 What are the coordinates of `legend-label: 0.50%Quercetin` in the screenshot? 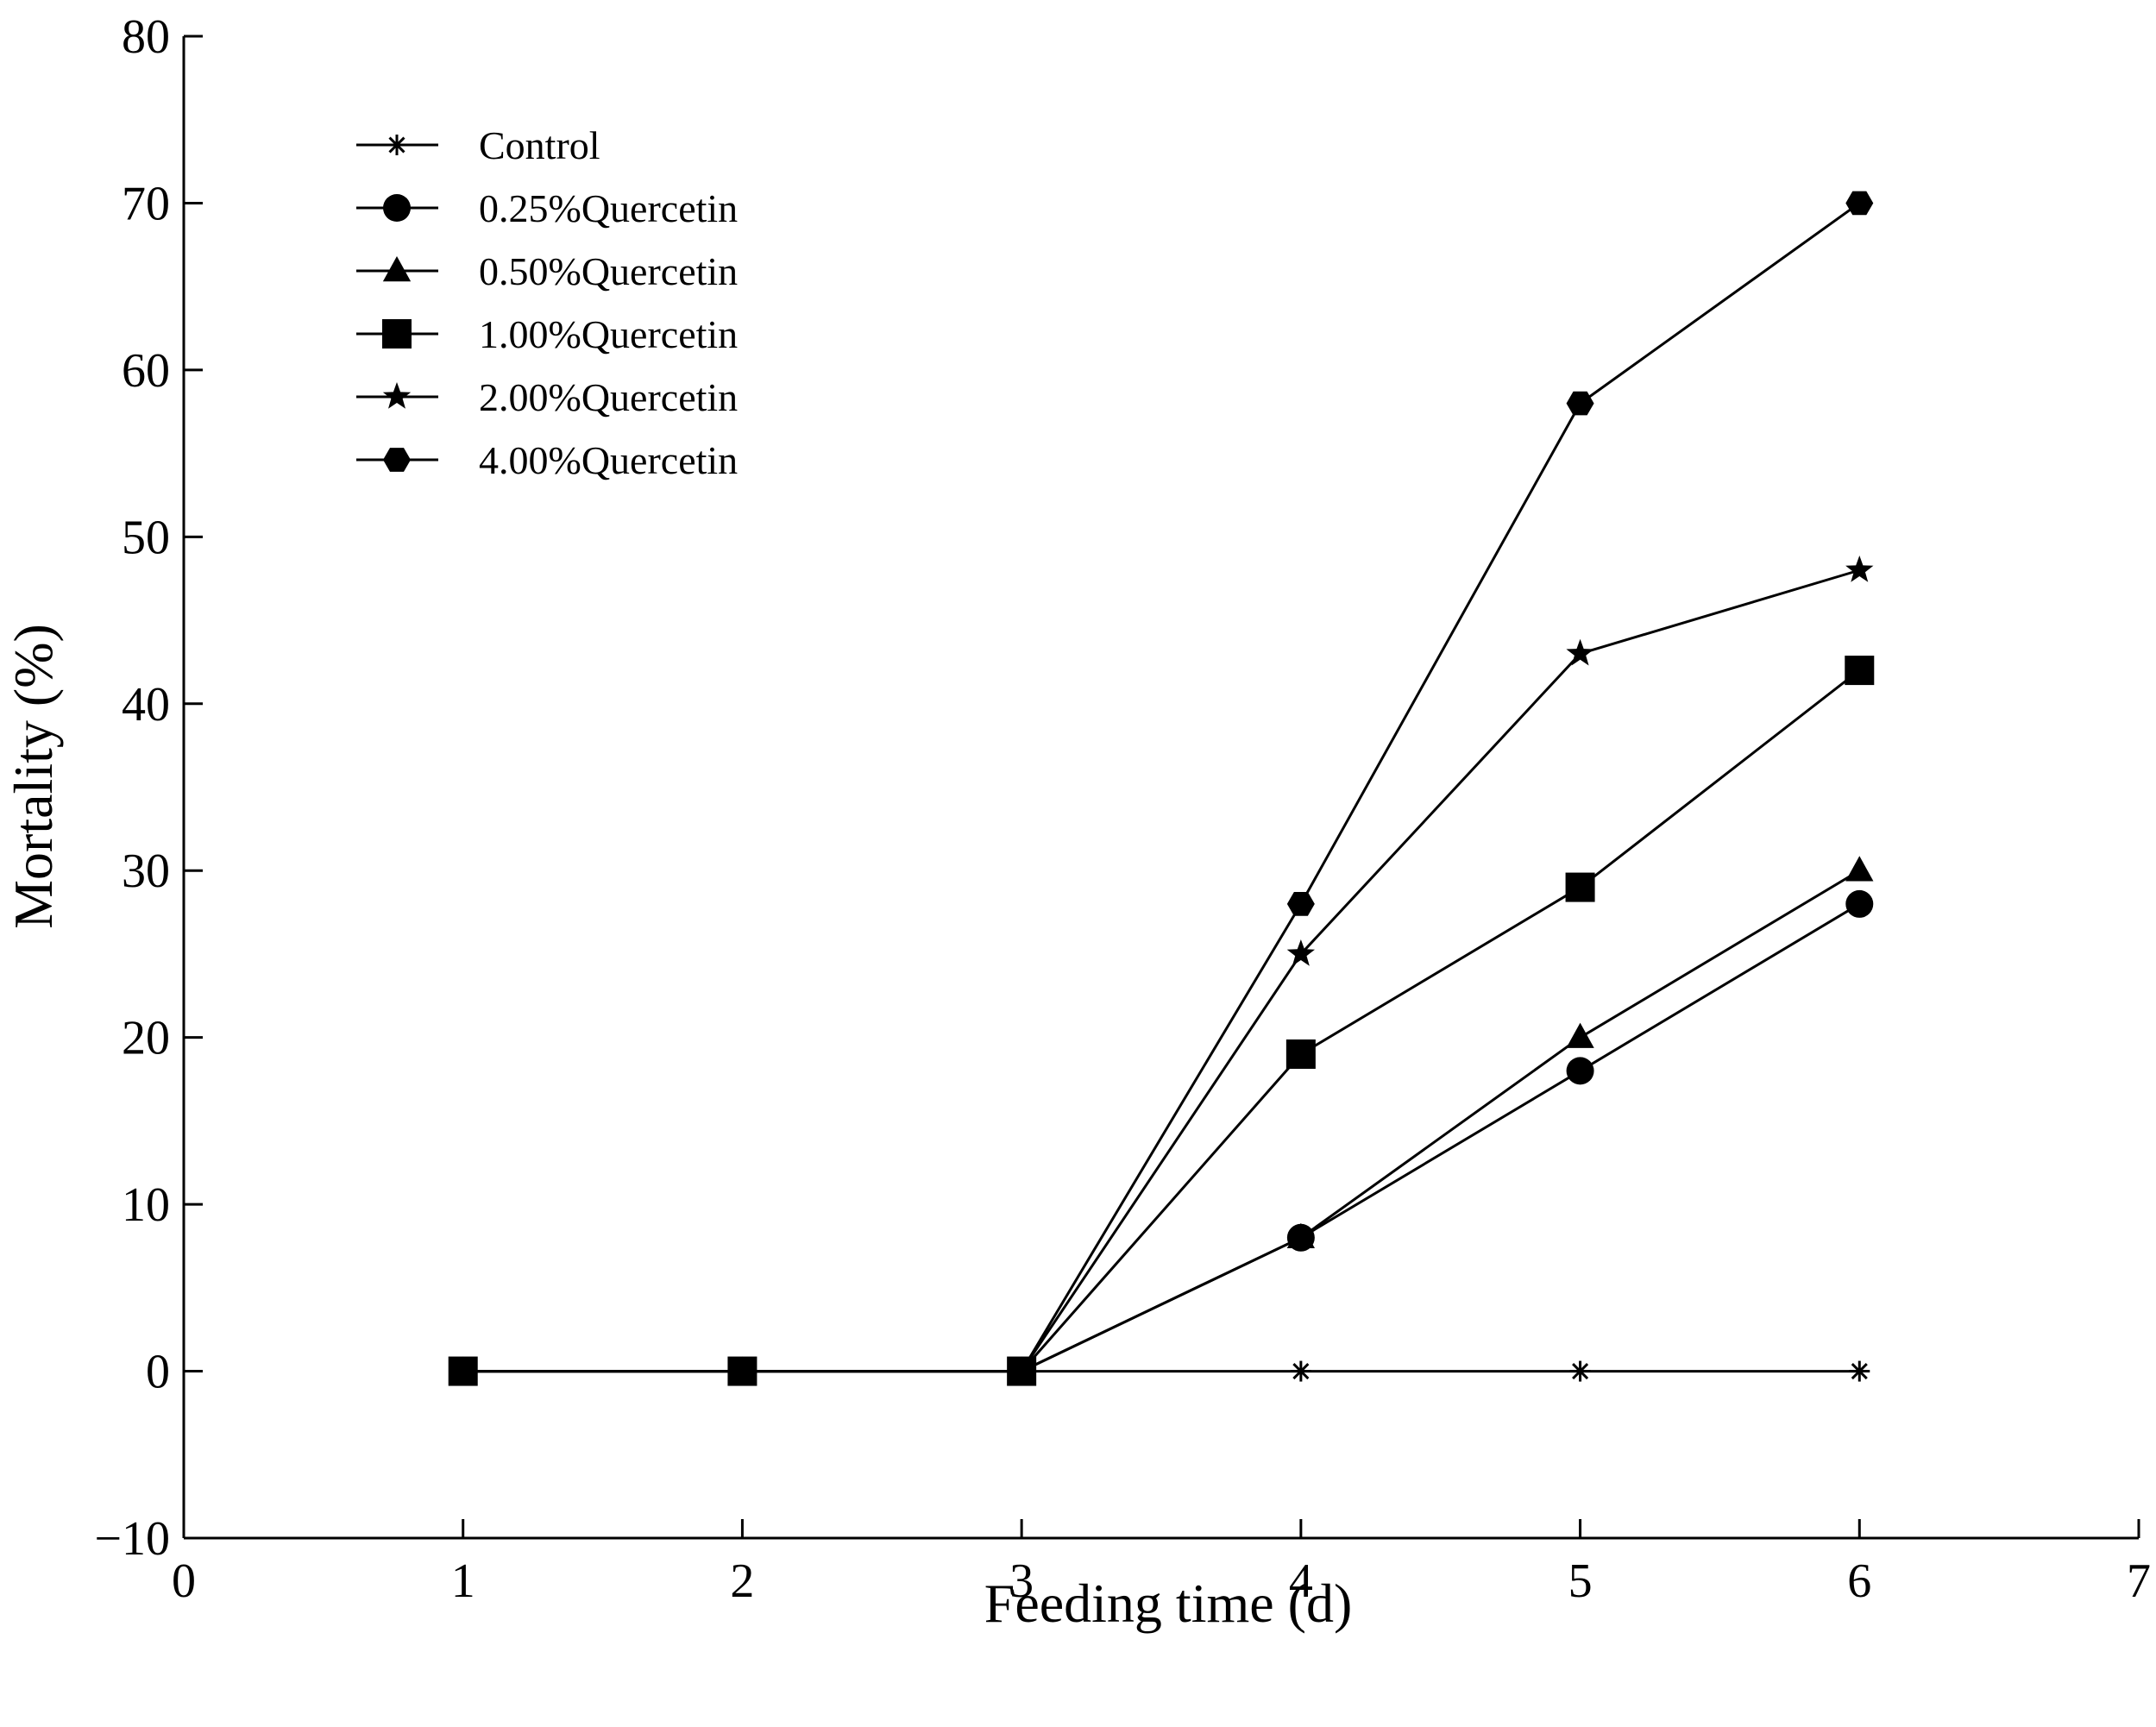 It's located at (609, 271).